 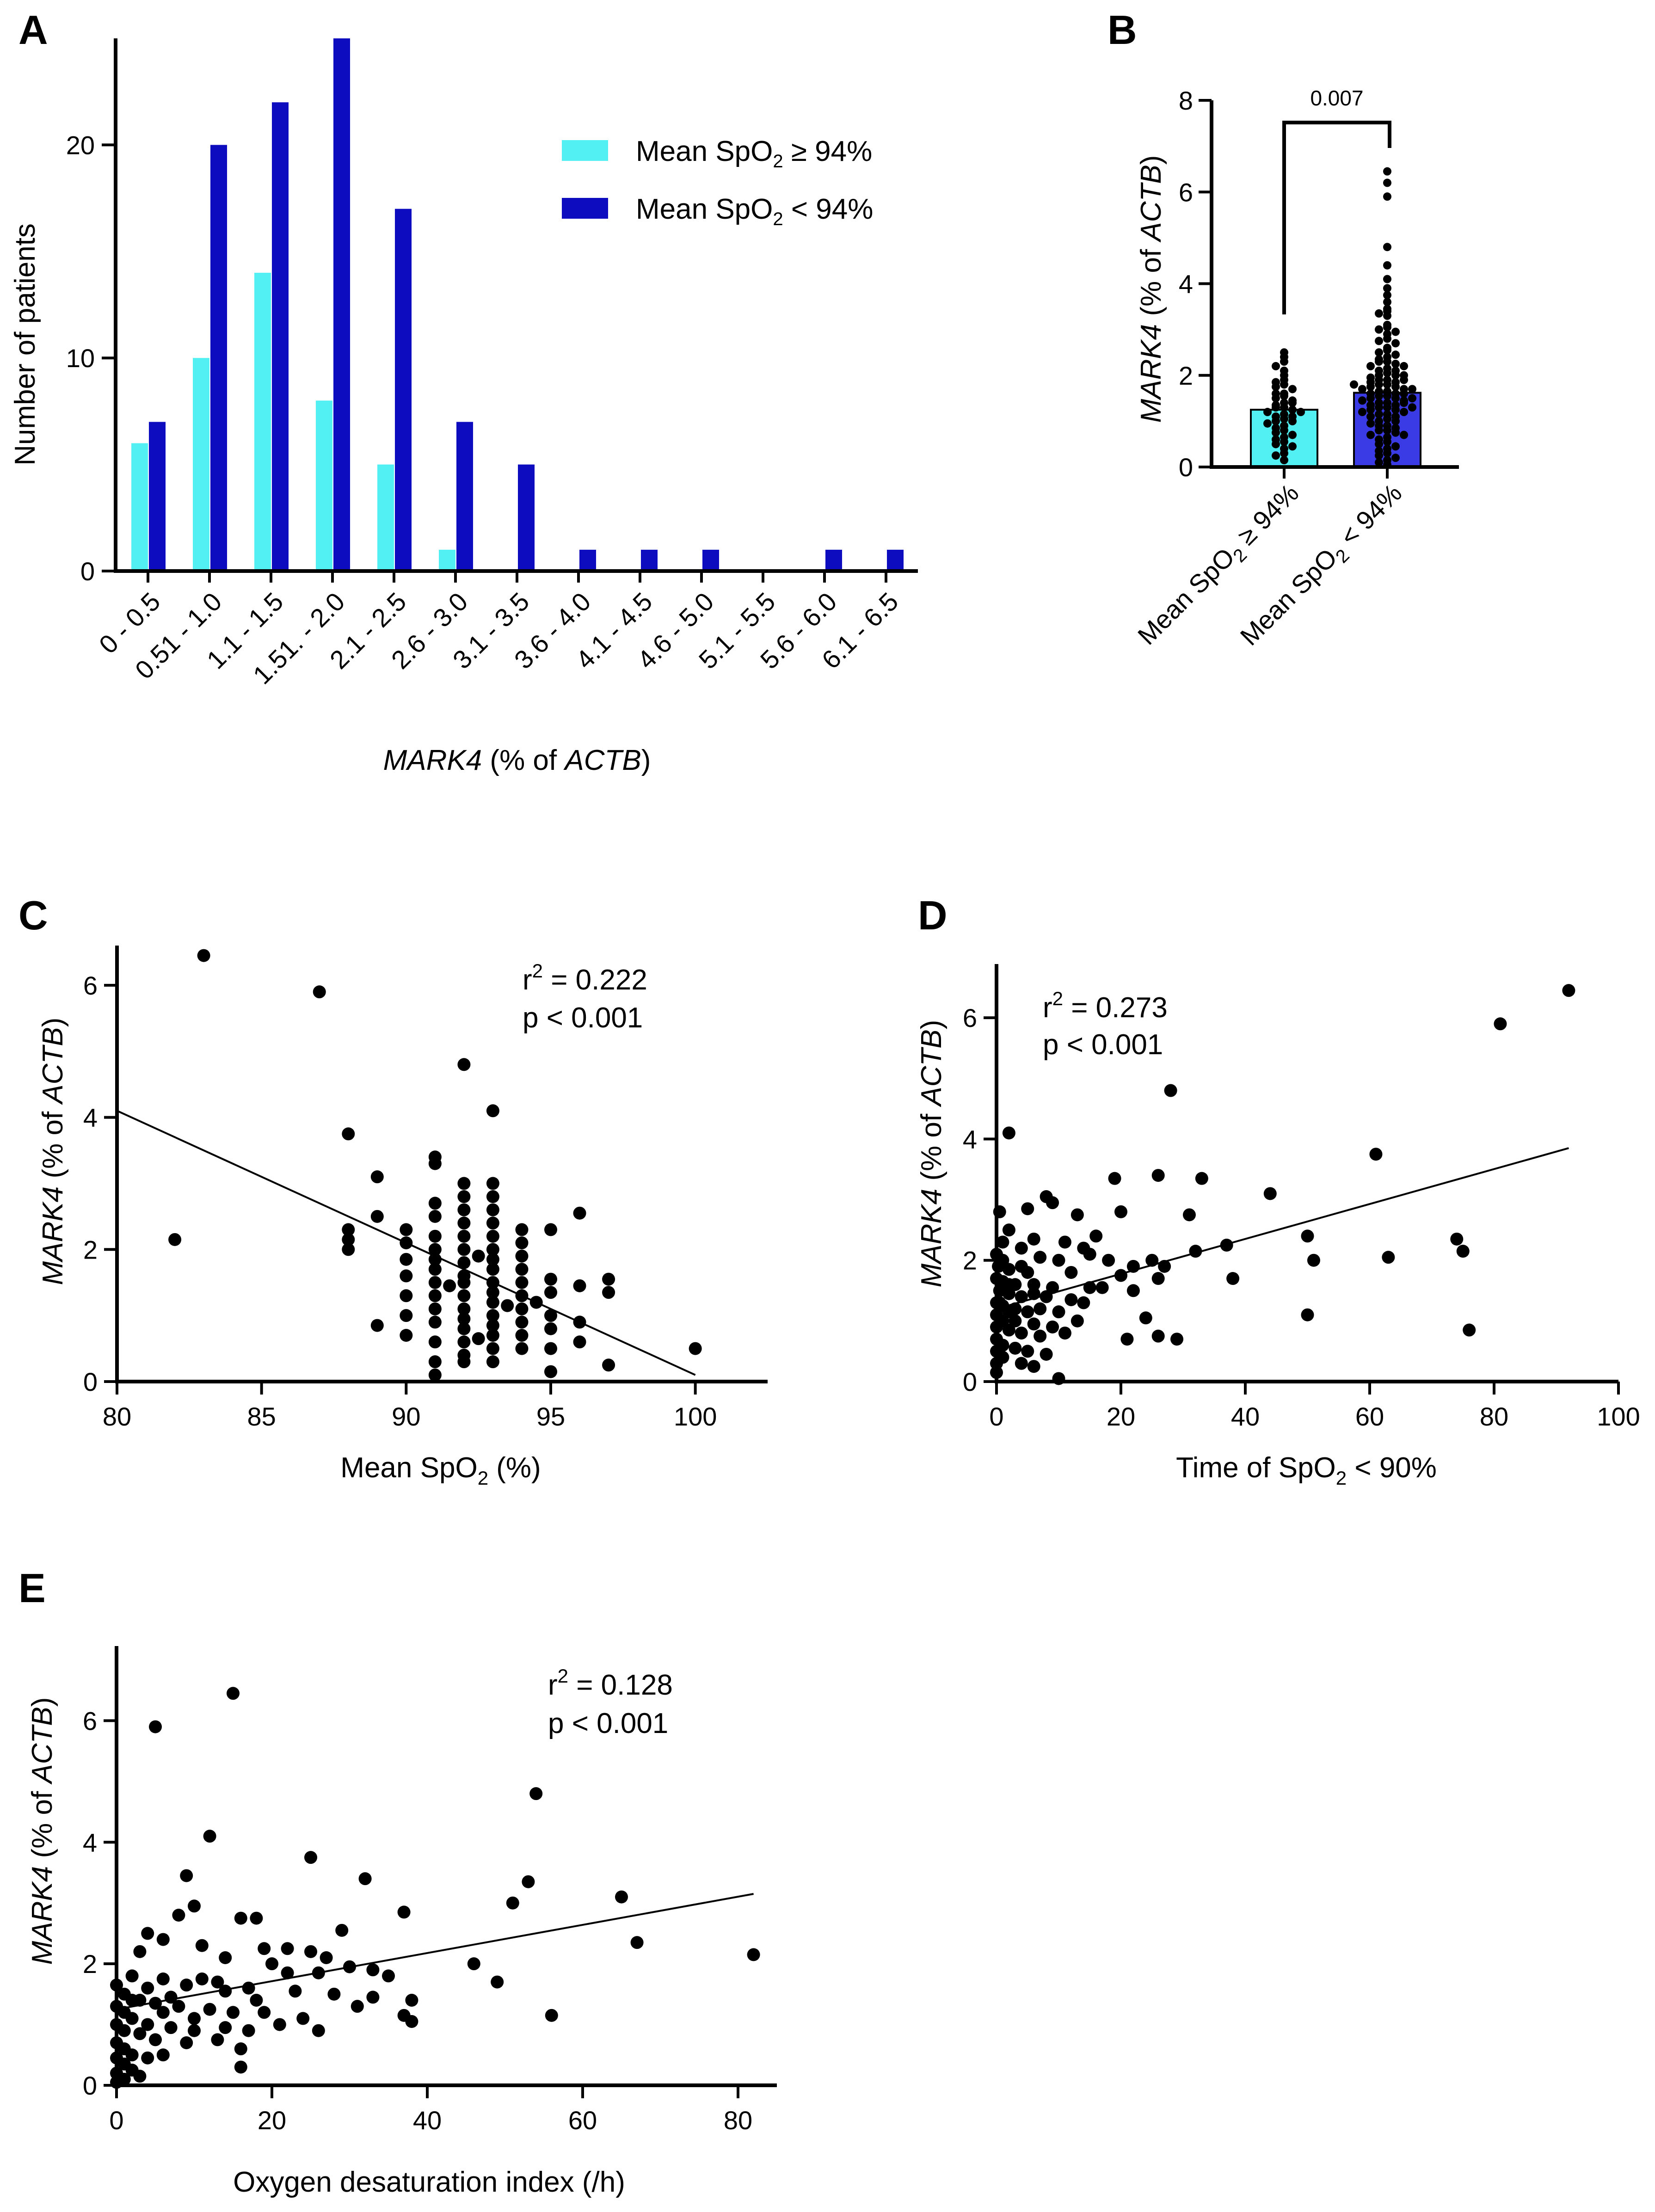 What do you see at coordinates (1186, 468) in the screenshot?
I see `panel-b-y-tick-label: 0` at bounding box center [1186, 468].